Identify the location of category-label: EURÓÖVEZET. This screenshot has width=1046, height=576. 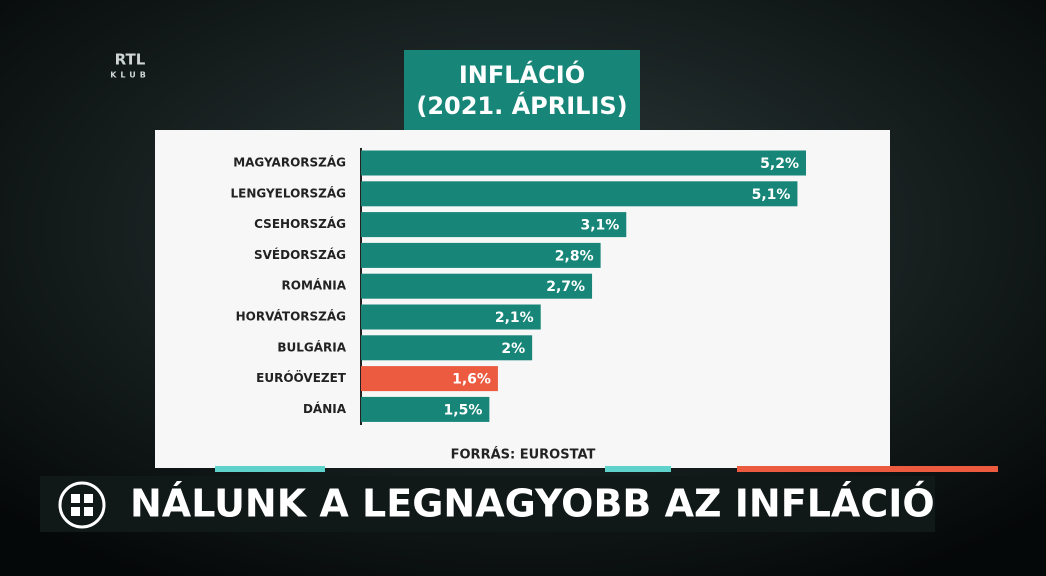
(301, 377).